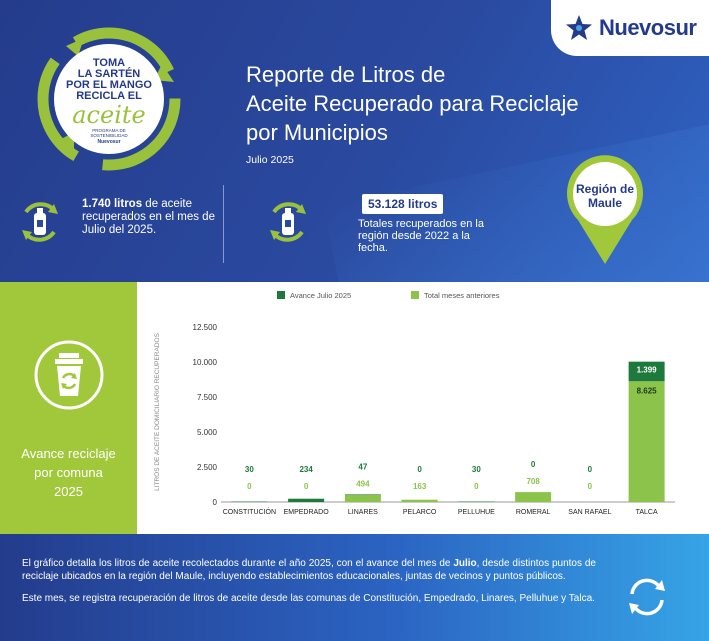 This screenshot has width=709, height=641. I want to click on divider, so click(223, 224).